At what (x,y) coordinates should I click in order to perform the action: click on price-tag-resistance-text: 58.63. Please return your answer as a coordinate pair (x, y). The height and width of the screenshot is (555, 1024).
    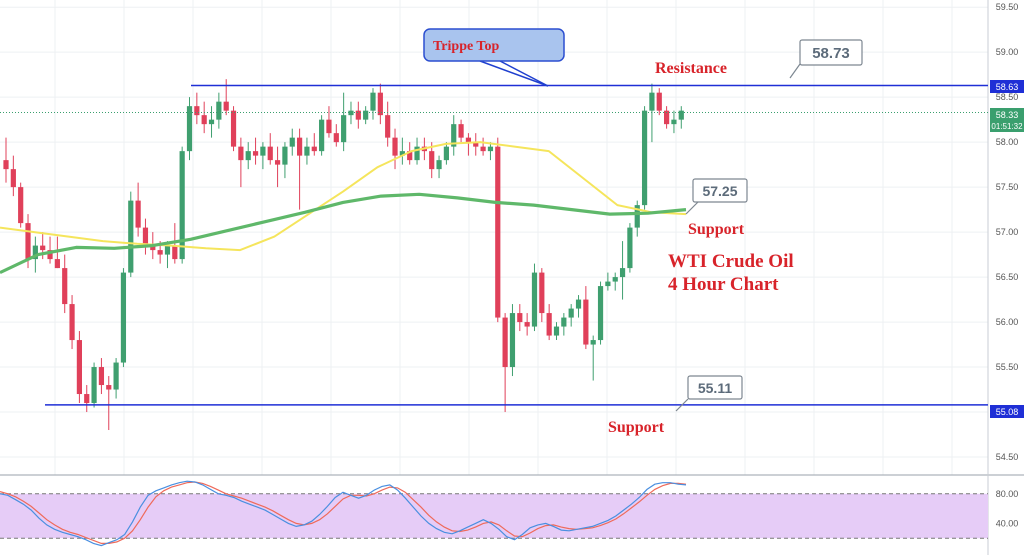
    Looking at the image, I should click on (1007, 87).